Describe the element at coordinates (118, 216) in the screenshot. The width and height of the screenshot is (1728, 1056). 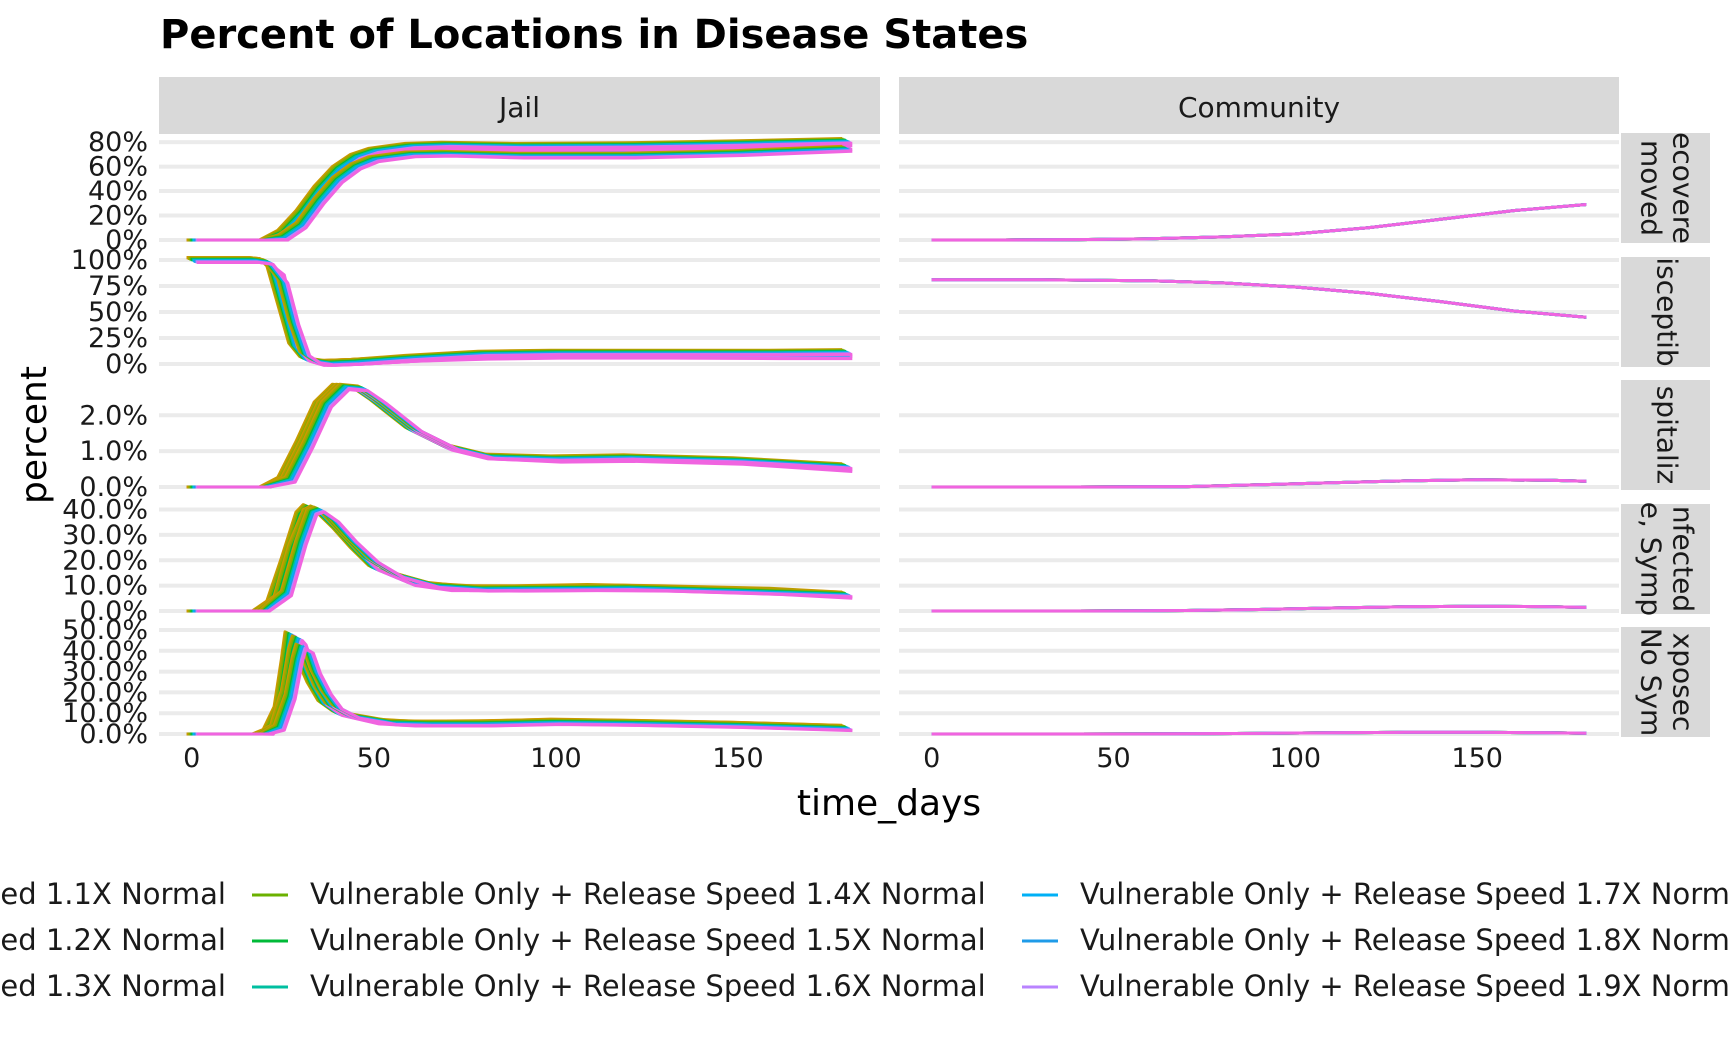
I see `y-tick-label: 20%` at that location.